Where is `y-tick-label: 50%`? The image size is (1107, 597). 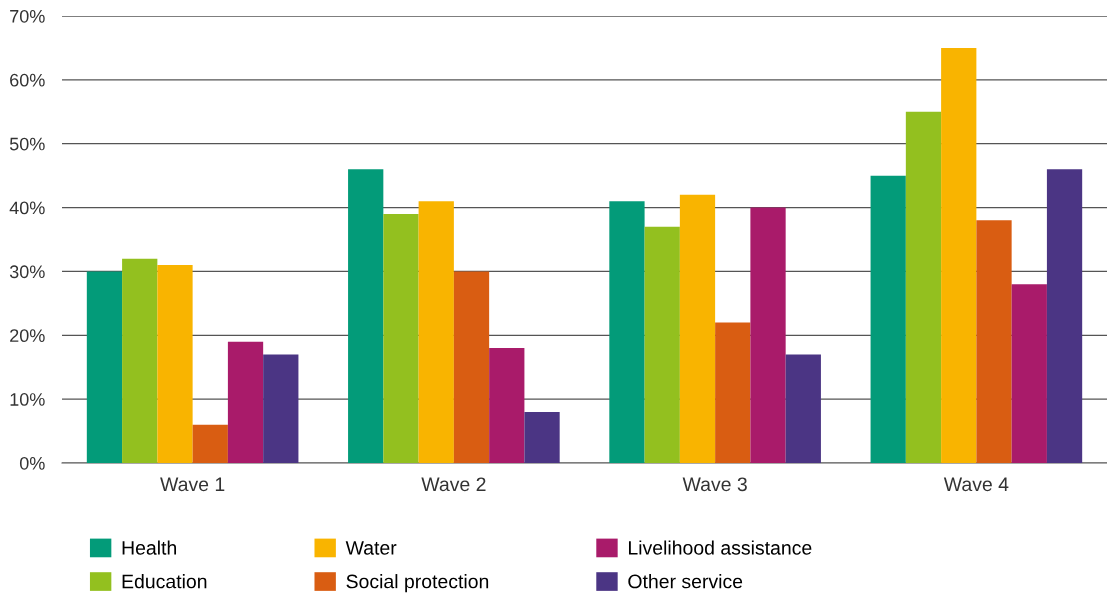 y-tick-label: 50% is located at coordinates (27, 144).